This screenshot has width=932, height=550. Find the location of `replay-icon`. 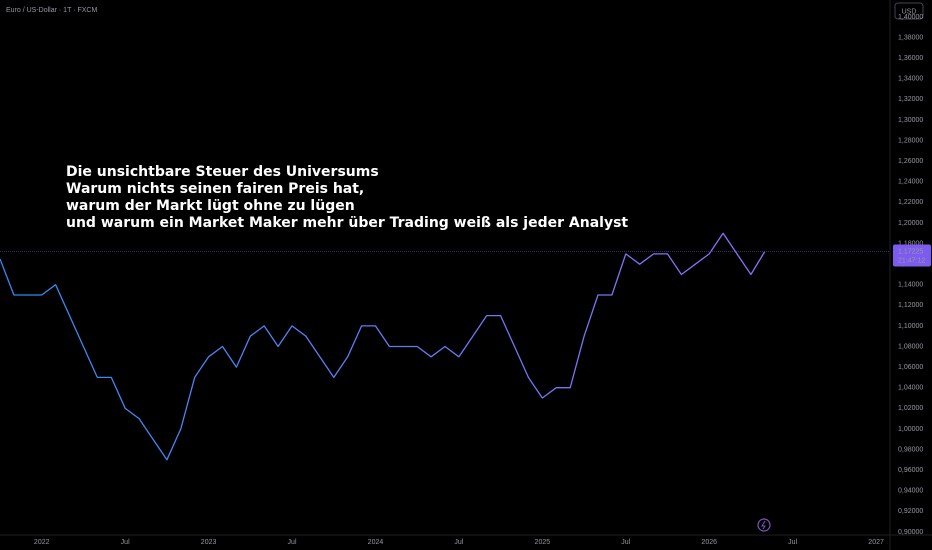

replay-icon is located at coordinates (764, 525).